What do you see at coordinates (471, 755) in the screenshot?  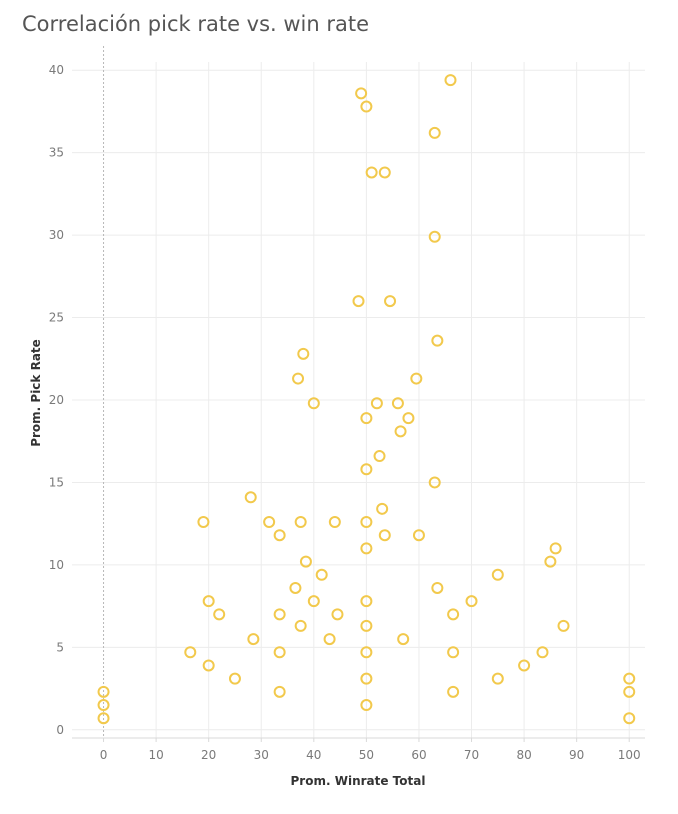 I see `x-tick-label: 70` at bounding box center [471, 755].